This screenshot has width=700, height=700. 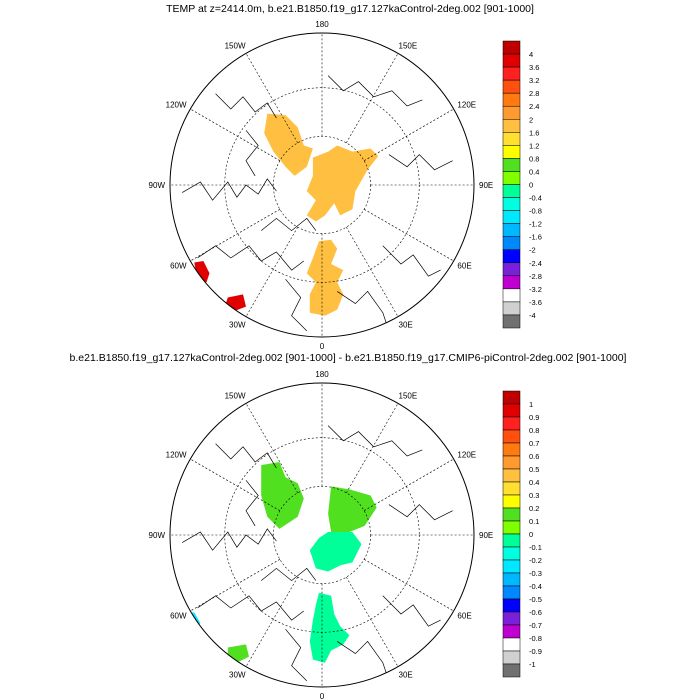 What do you see at coordinates (534, 430) in the screenshot?
I see `colorbar-tick-label: 0.8` at bounding box center [534, 430].